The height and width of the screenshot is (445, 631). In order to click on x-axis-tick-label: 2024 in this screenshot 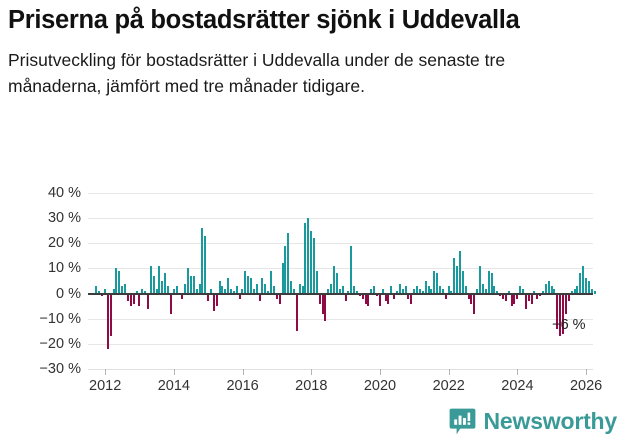, I will do `click(517, 386)`.